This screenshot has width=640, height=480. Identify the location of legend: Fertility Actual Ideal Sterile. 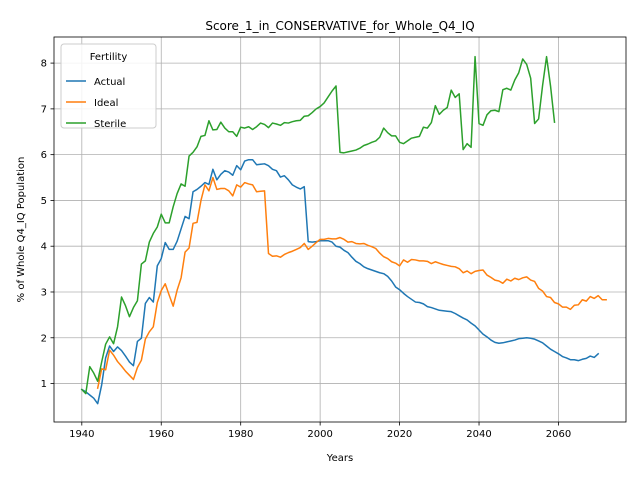
(108, 86).